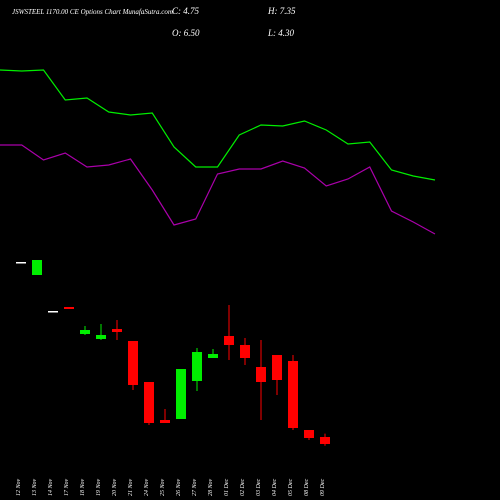  What do you see at coordinates (243, 487) in the screenshot?
I see `x-tick-label: 02 Dec` at bounding box center [243, 487].